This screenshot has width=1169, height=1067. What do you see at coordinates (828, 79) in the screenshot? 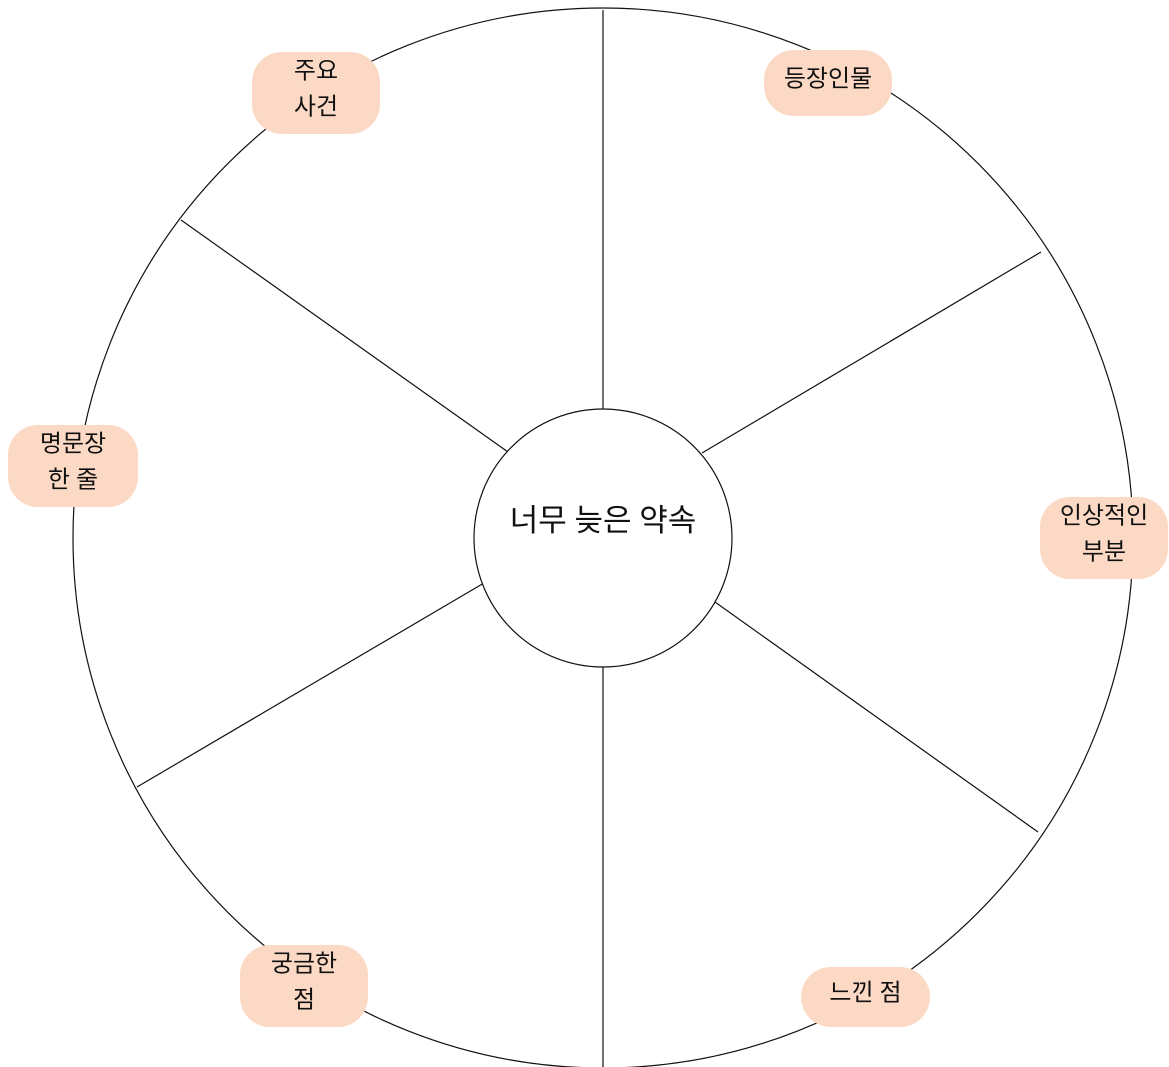
I see `label-text: 등장인물` at bounding box center [828, 79].